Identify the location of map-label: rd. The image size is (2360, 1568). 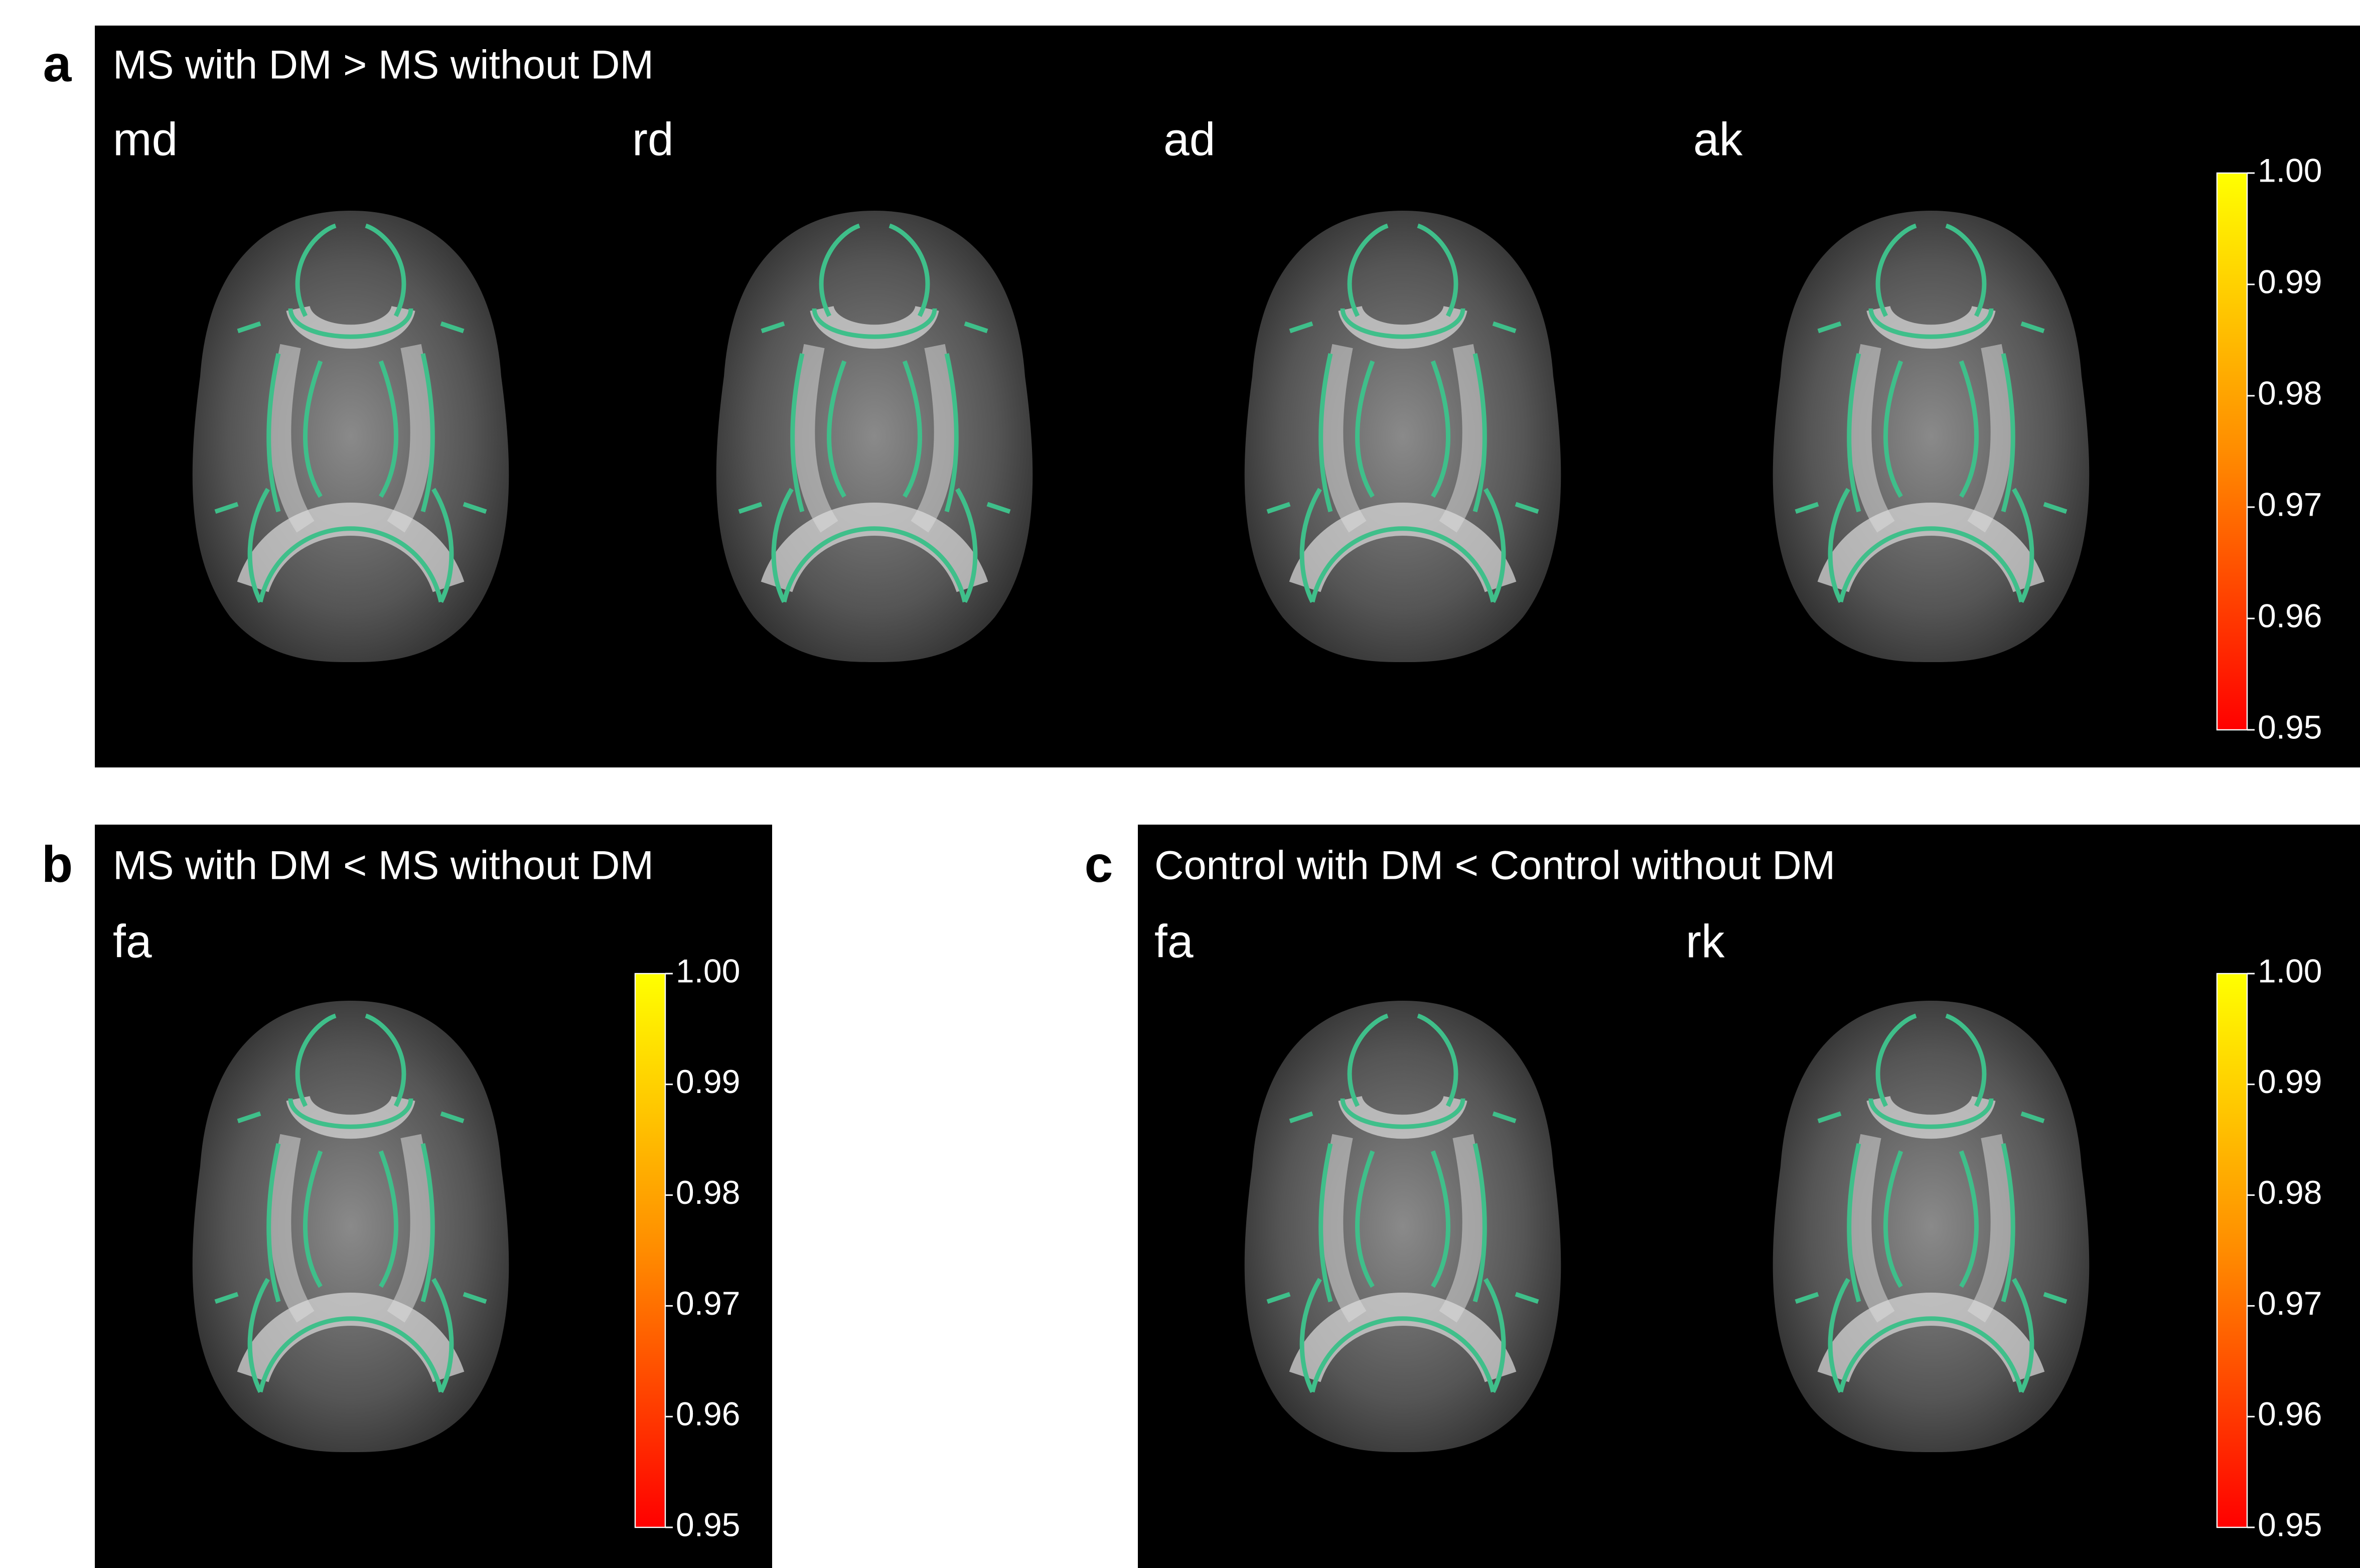
(653, 140).